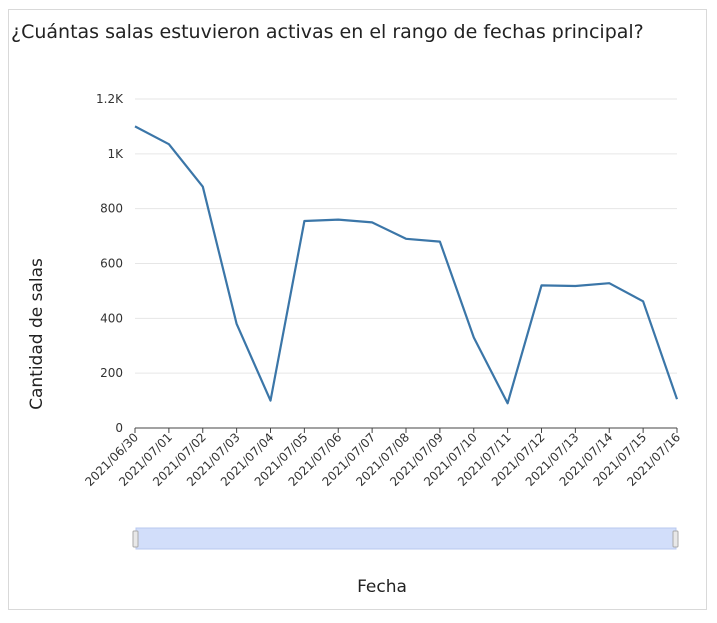 The height and width of the screenshot is (623, 717). What do you see at coordinates (119, 428) in the screenshot?
I see `y-tick-label: 0` at bounding box center [119, 428].